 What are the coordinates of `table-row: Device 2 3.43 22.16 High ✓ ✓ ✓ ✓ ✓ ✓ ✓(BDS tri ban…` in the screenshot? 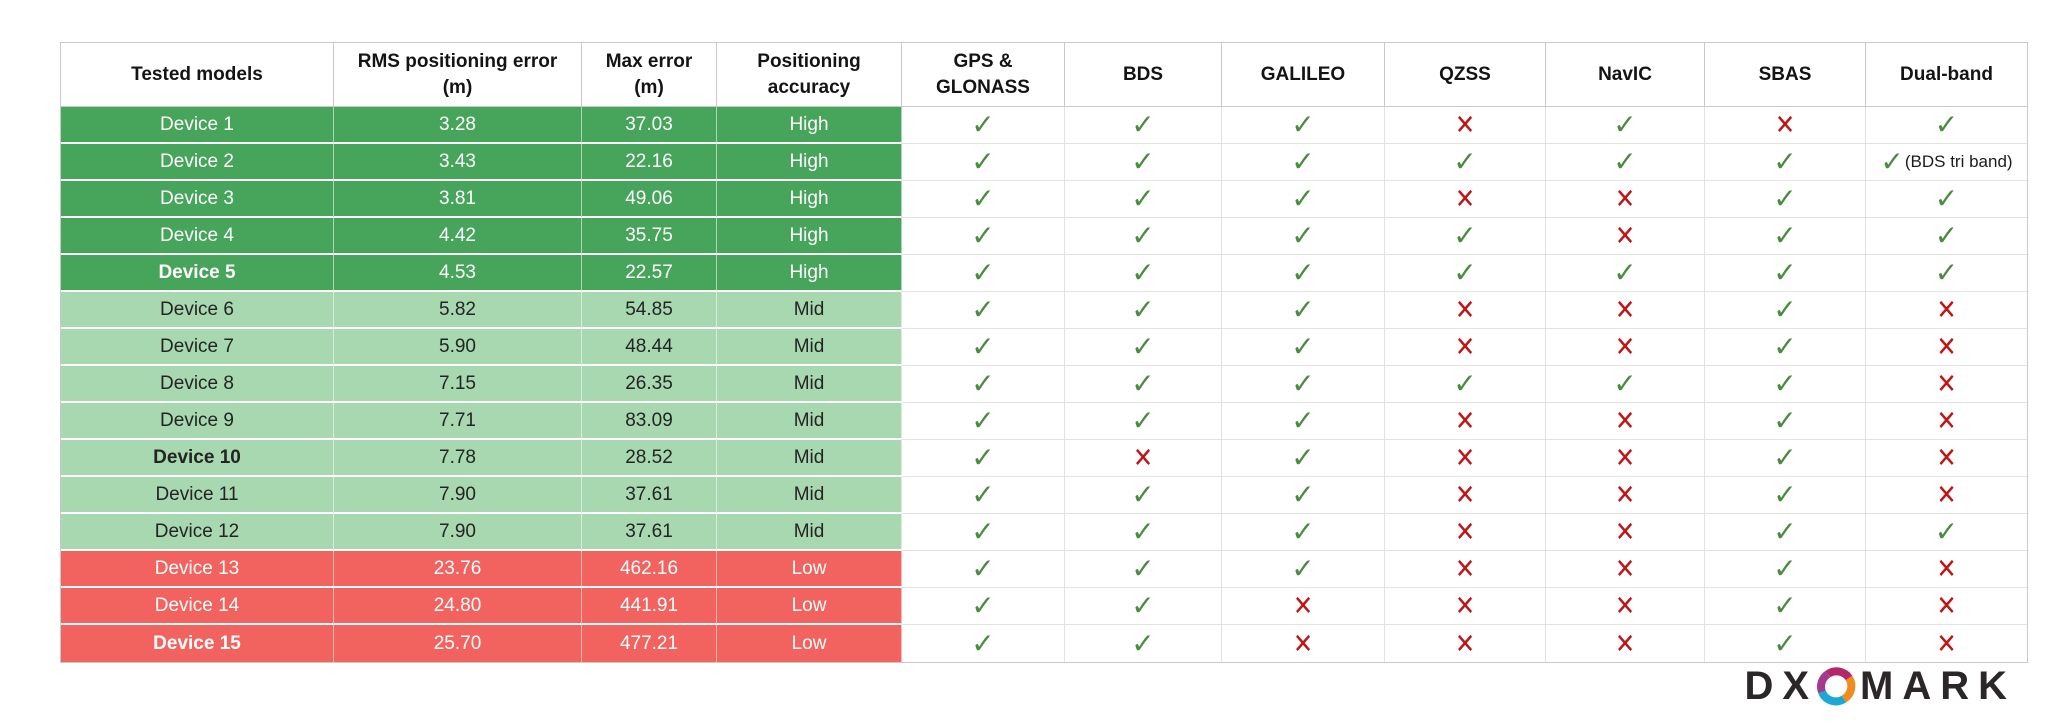 It's located at (1044, 162).